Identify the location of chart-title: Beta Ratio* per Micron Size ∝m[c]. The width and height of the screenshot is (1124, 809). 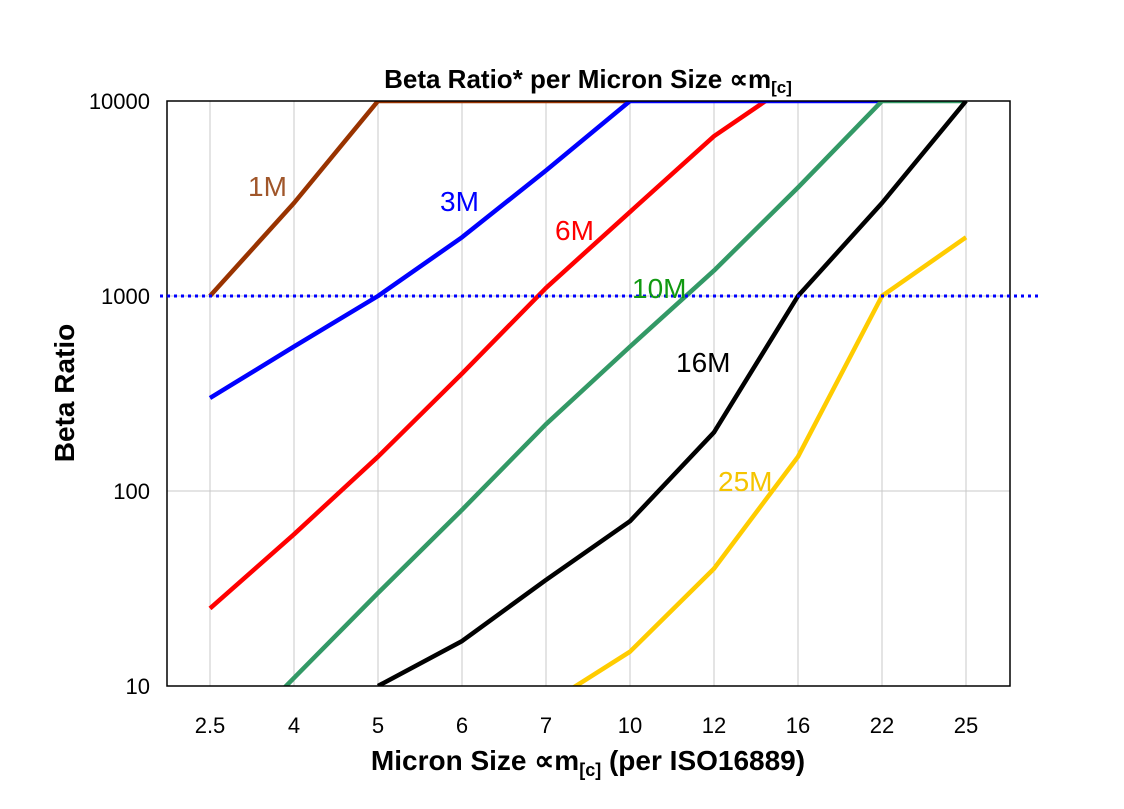
(588, 80).